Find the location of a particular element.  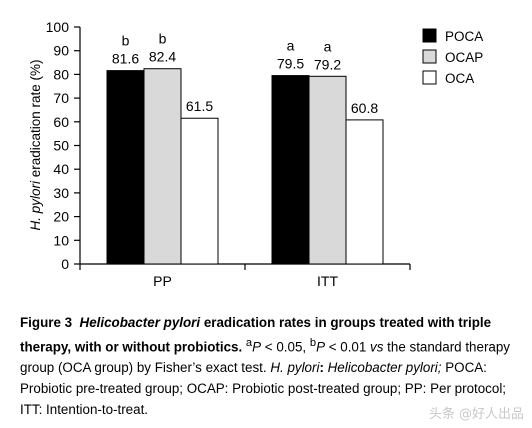

p-b: P is located at coordinates (320, 347).